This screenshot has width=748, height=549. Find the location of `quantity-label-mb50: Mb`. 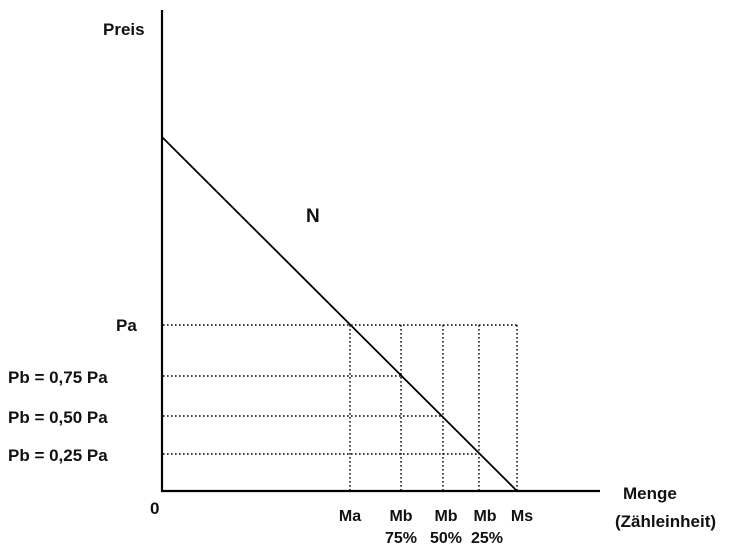

quantity-label-mb50: Mb is located at coordinates (445, 516).